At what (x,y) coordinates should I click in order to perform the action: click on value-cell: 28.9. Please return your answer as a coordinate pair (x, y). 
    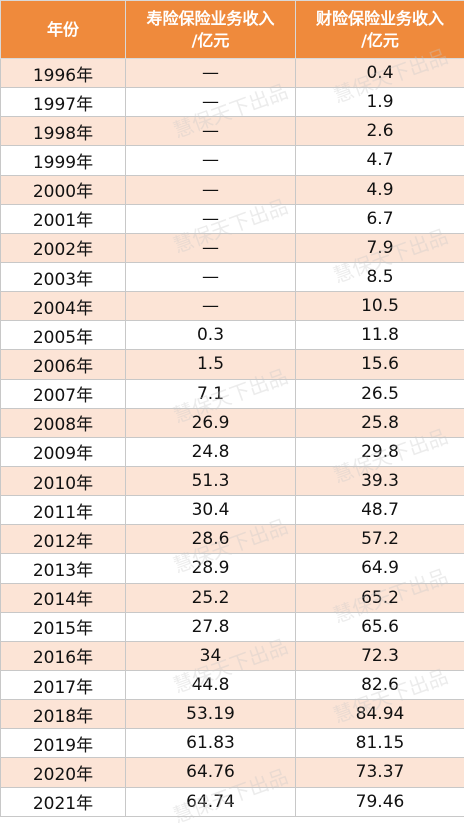
    Looking at the image, I should click on (211, 568).